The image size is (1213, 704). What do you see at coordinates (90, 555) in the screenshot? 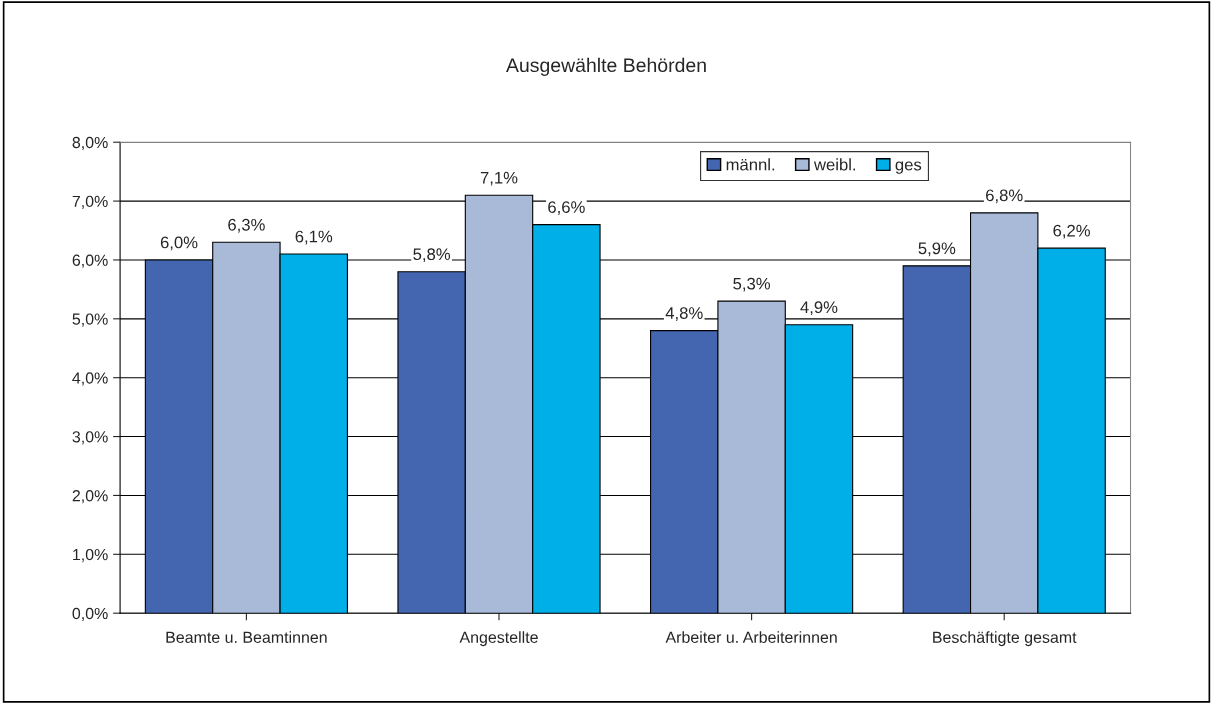
I see `y-tick-label: 1,0%` at bounding box center [90, 555].